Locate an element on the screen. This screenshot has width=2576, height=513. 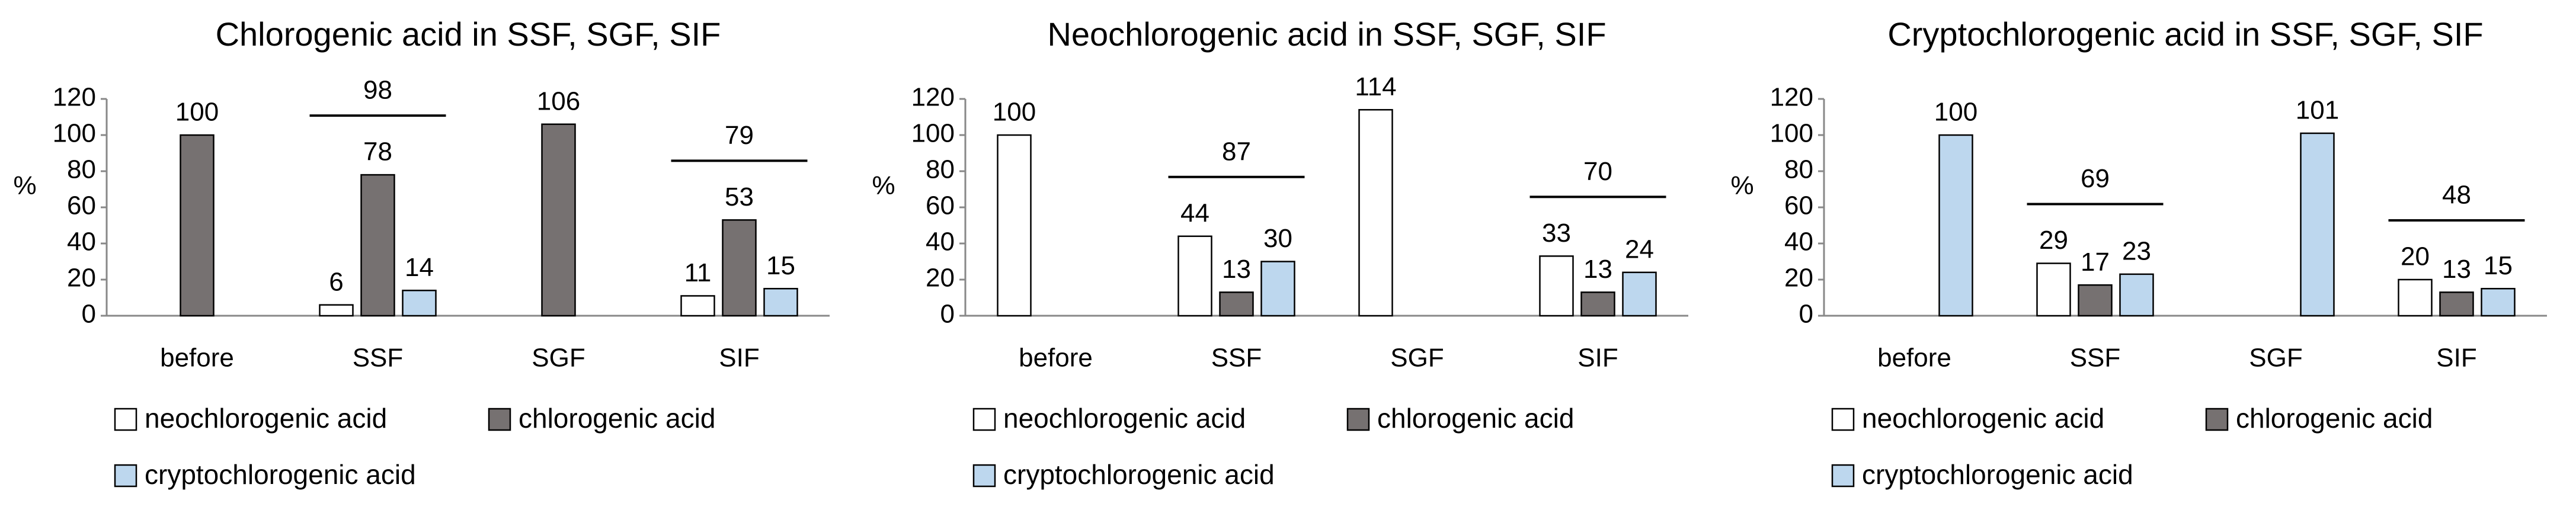
chart-title: Neochlorogenic acid in SSF, SGF, SIF is located at coordinates (1326, 34).